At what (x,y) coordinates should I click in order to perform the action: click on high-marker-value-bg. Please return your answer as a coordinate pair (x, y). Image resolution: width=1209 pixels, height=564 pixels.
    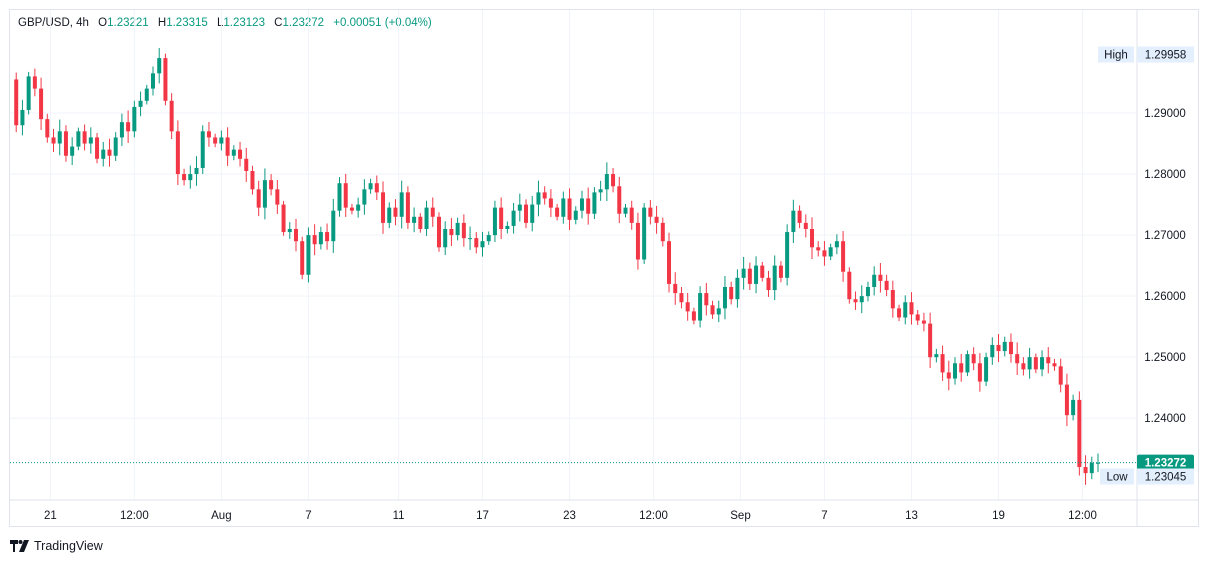
    Looking at the image, I should click on (1165, 54).